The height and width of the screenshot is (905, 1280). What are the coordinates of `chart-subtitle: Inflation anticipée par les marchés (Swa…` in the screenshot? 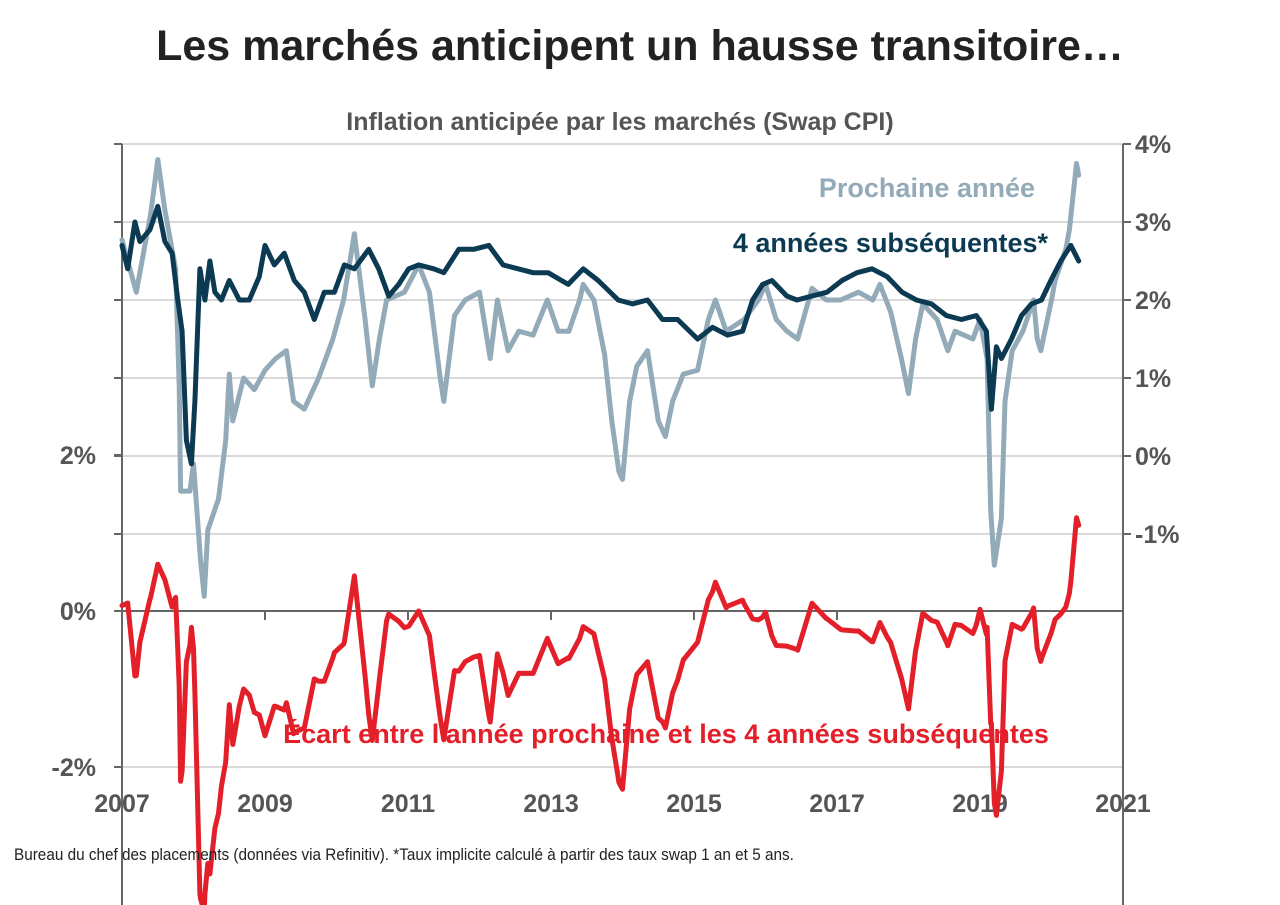 It's located at (620, 122).